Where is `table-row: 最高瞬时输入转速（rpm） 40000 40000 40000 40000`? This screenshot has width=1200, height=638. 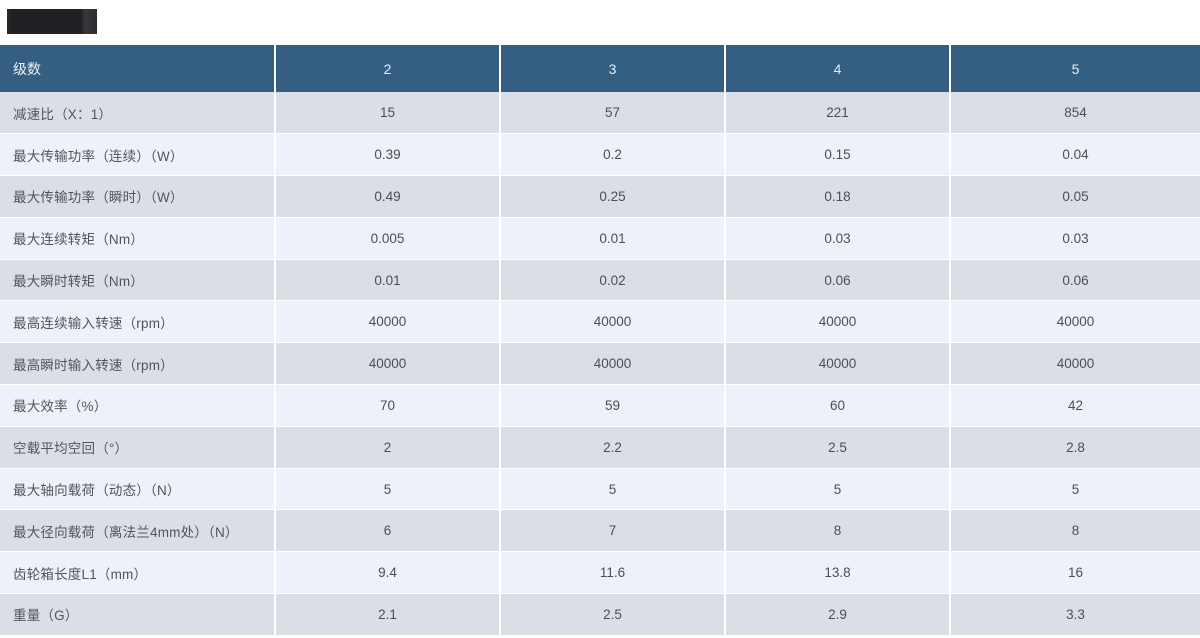
table-row: 最高瞬时输入转速（rpm） 40000 40000 40000 40000 is located at coordinates (600, 364).